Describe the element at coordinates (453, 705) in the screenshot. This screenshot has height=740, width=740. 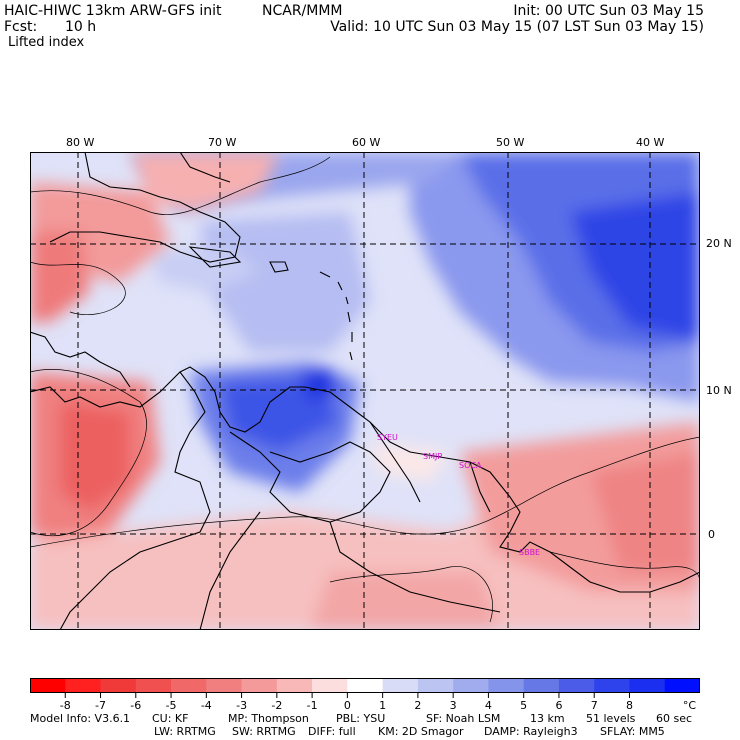
I see `colorbar-tick-label: 3` at that location.